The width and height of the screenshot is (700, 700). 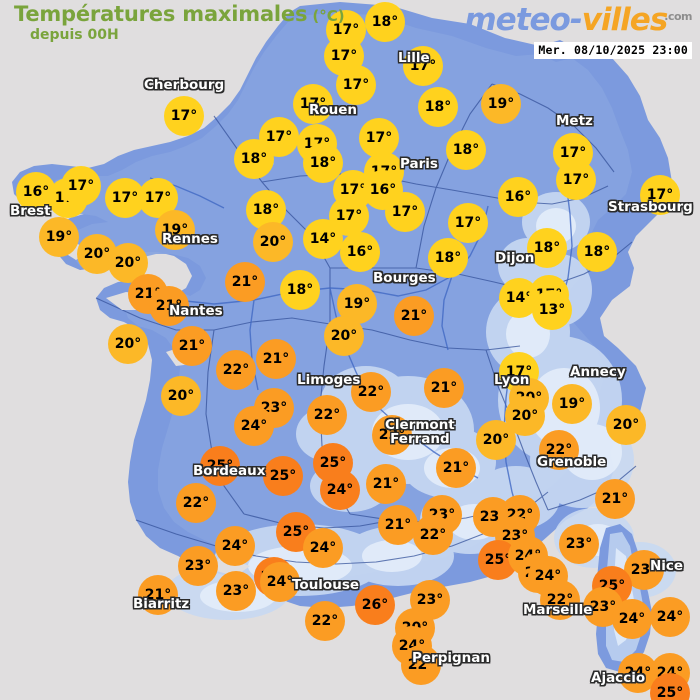 I want to click on temperature-bubble: 14°, so click(x=323, y=239).